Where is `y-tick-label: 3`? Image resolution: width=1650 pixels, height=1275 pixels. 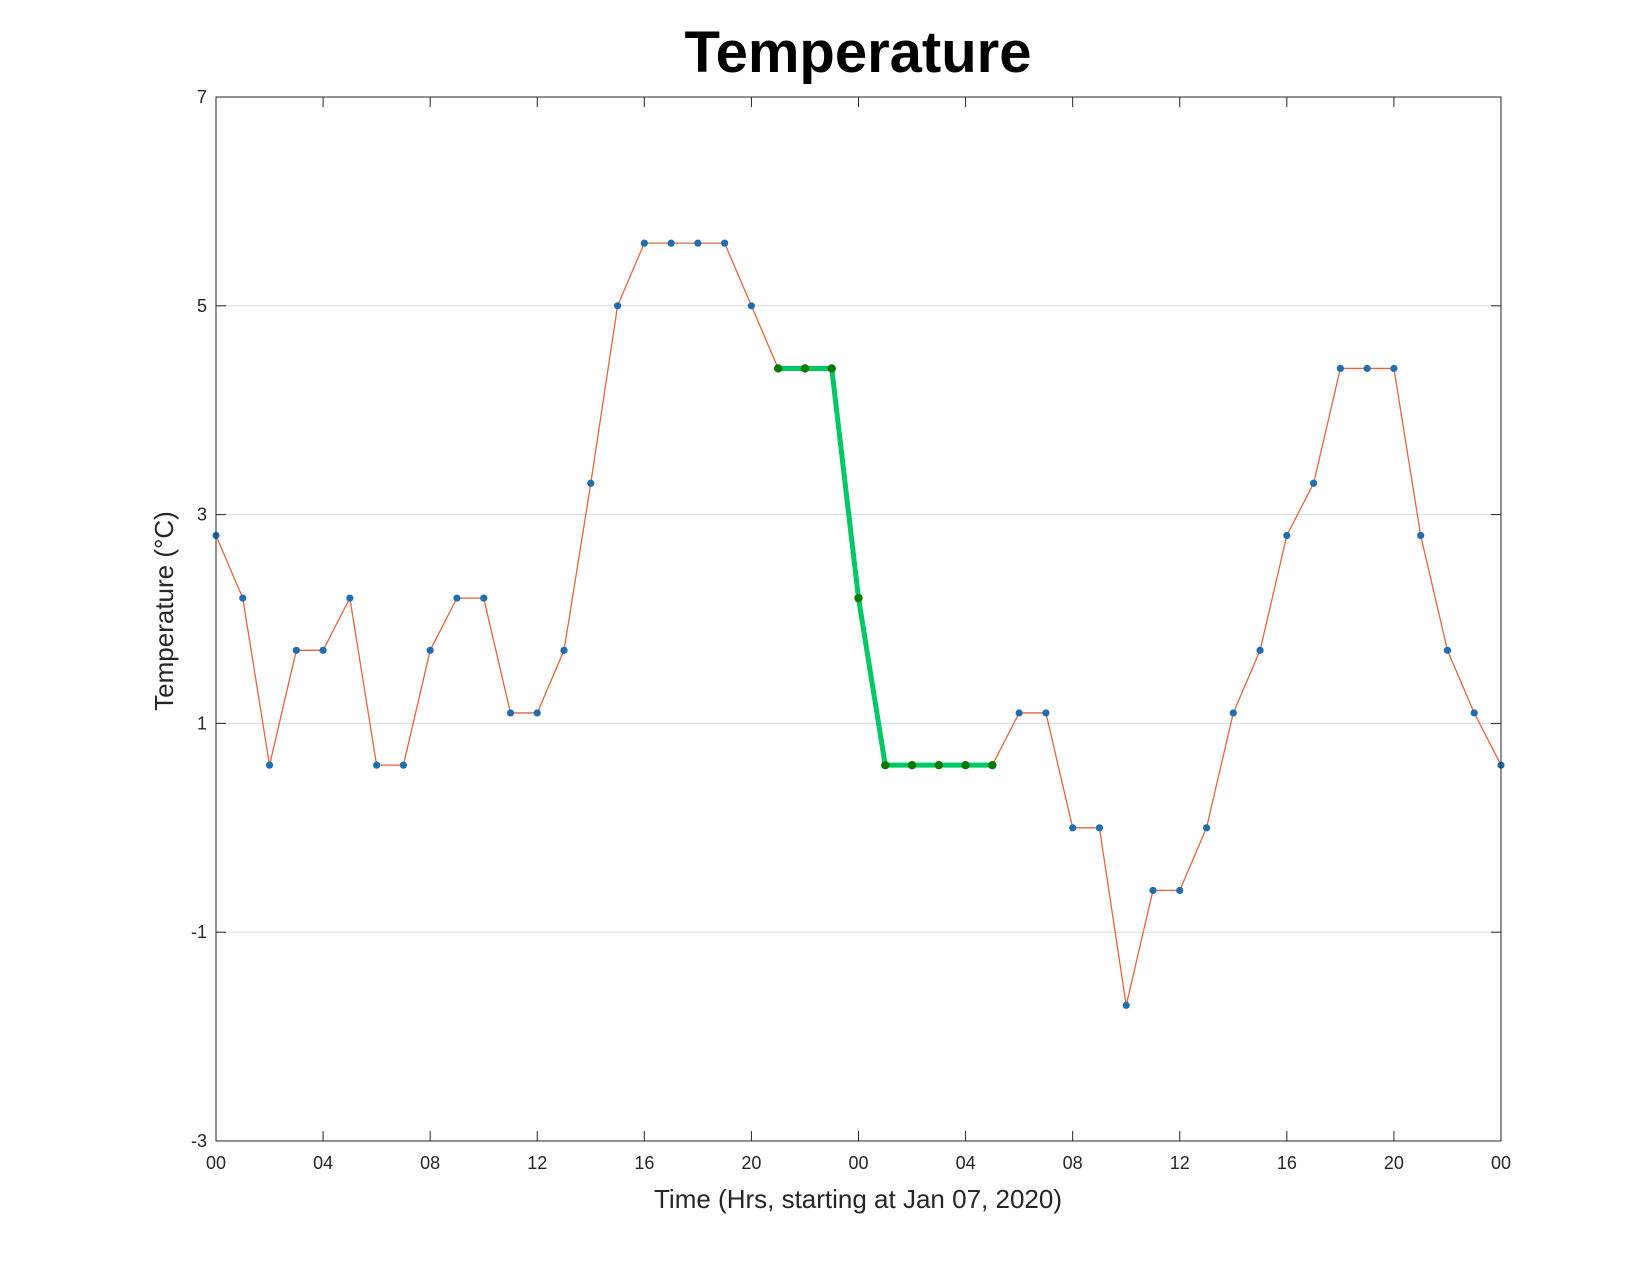 y-tick-label: 3 is located at coordinates (202, 515).